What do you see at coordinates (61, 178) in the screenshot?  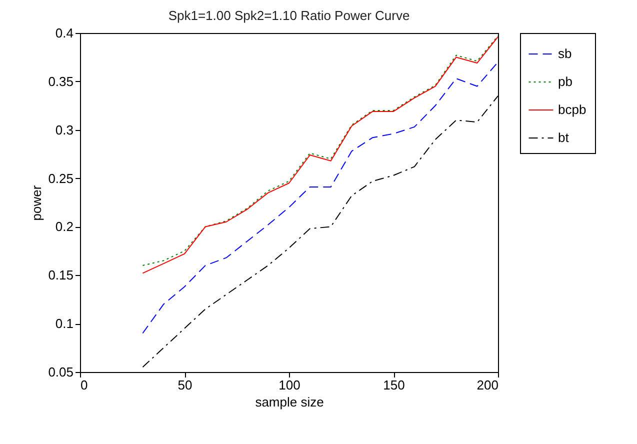 I see `y-tick-label: 0.25` at bounding box center [61, 178].